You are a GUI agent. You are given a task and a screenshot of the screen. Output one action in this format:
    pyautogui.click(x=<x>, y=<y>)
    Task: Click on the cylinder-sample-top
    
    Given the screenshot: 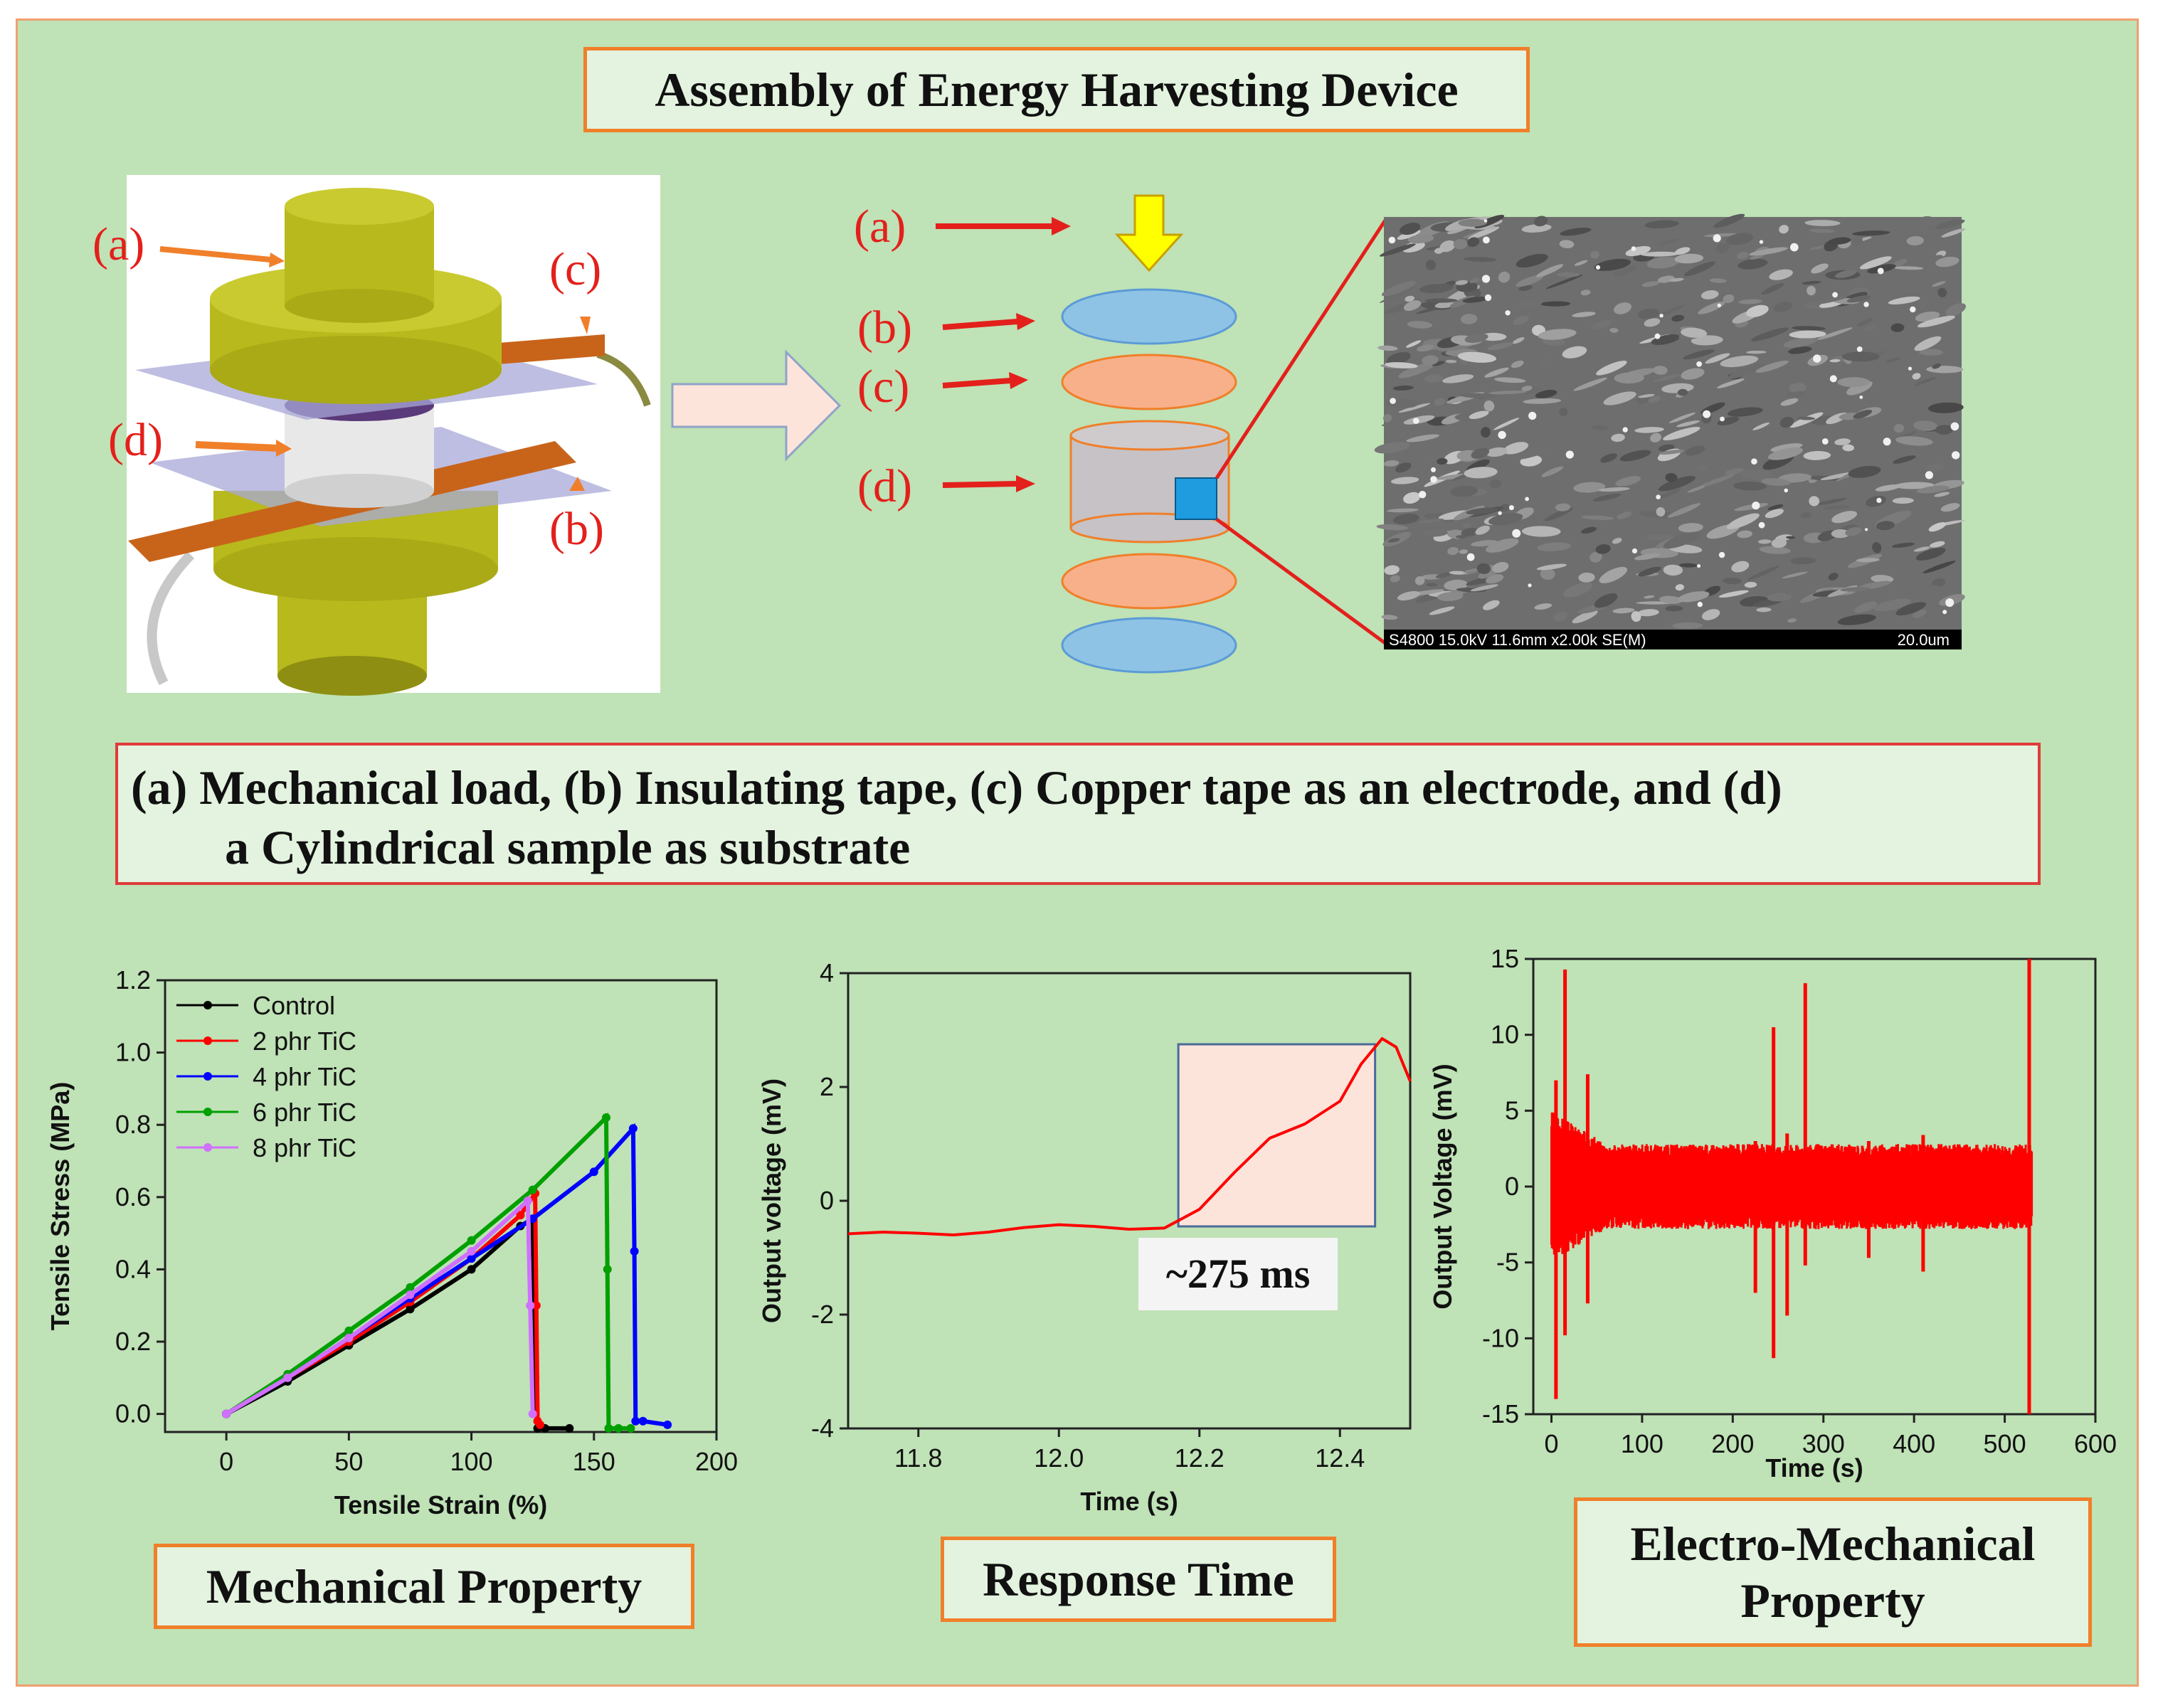 What is the action you would take?
    pyautogui.click(x=1149, y=436)
    